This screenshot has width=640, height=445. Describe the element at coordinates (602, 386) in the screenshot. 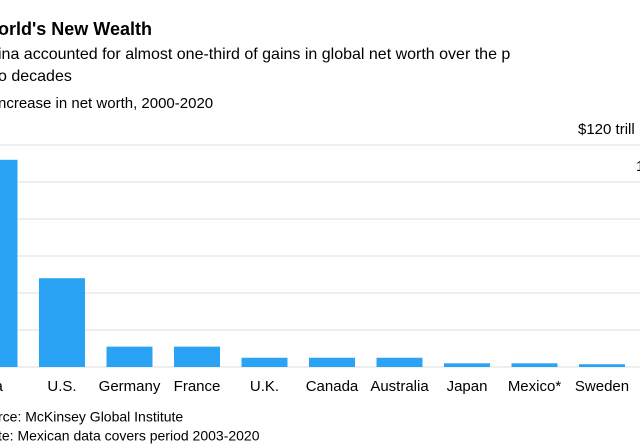

I see `x-tick-label: Sweden` at that location.